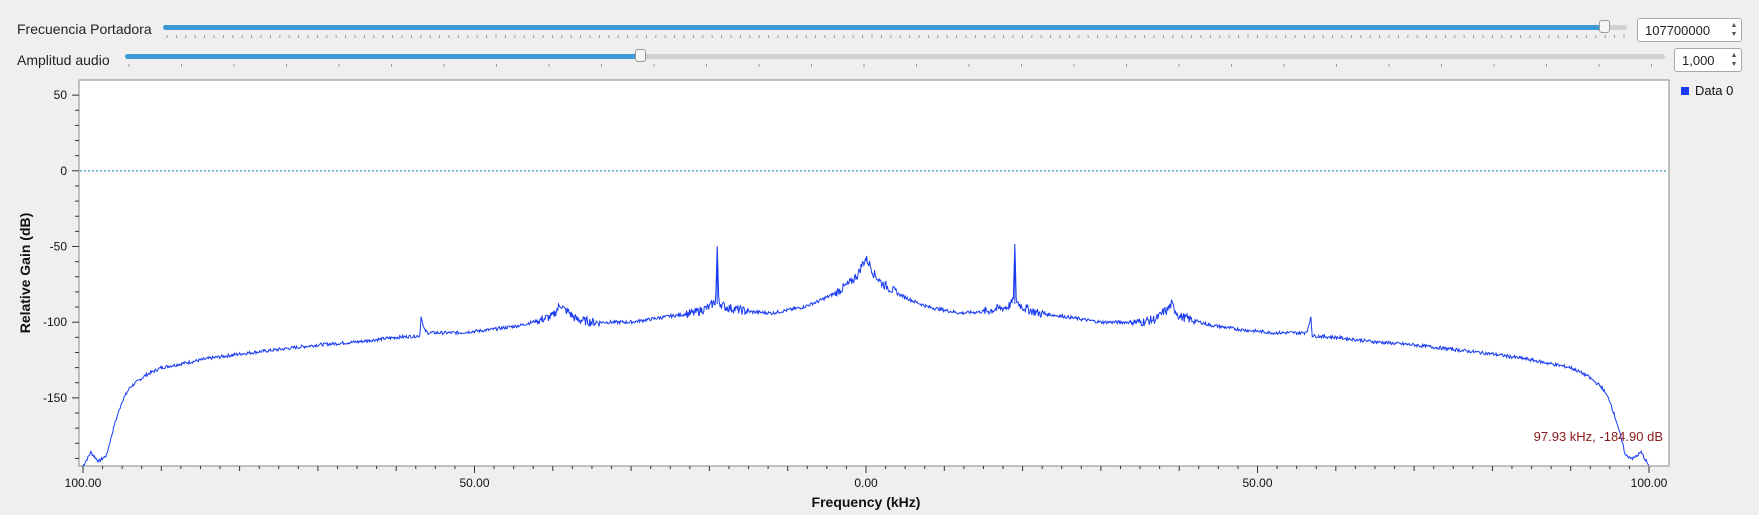 This screenshot has height=515, width=1759. Describe the element at coordinates (61, 273) in the screenshot. I see `y-axis: 50 0 -50 -100 -150` at that location.